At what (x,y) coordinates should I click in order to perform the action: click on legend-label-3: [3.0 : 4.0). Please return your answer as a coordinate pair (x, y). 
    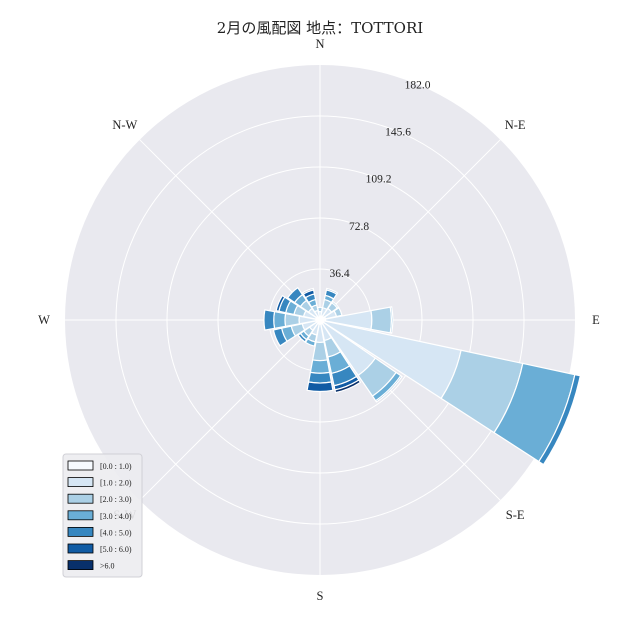
    Looking at the image, I should click on (116, 516).